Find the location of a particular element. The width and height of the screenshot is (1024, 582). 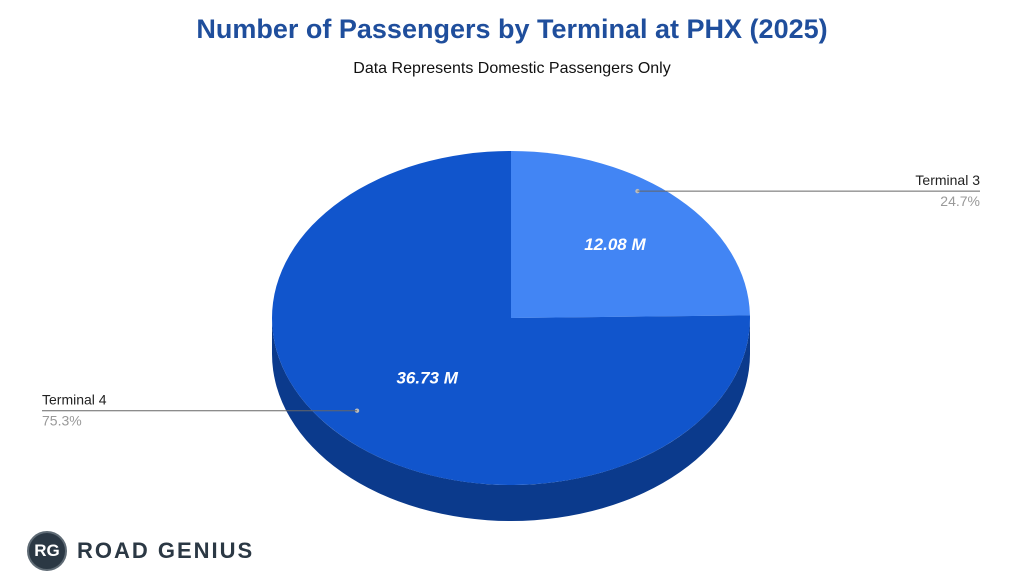

legend-percent-1: 24.7% is located at coordinates (960, 201).